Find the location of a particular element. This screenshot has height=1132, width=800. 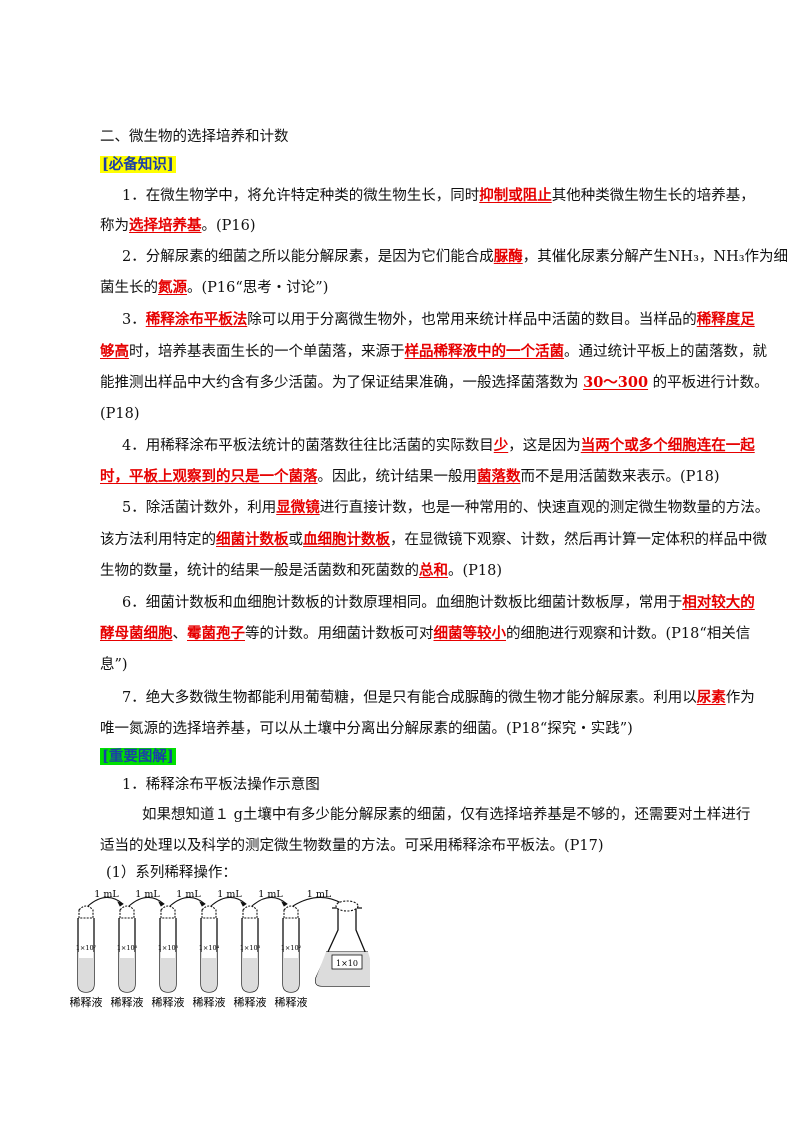

item-1-text: 。(P16) is located at coordinates (228, 226).